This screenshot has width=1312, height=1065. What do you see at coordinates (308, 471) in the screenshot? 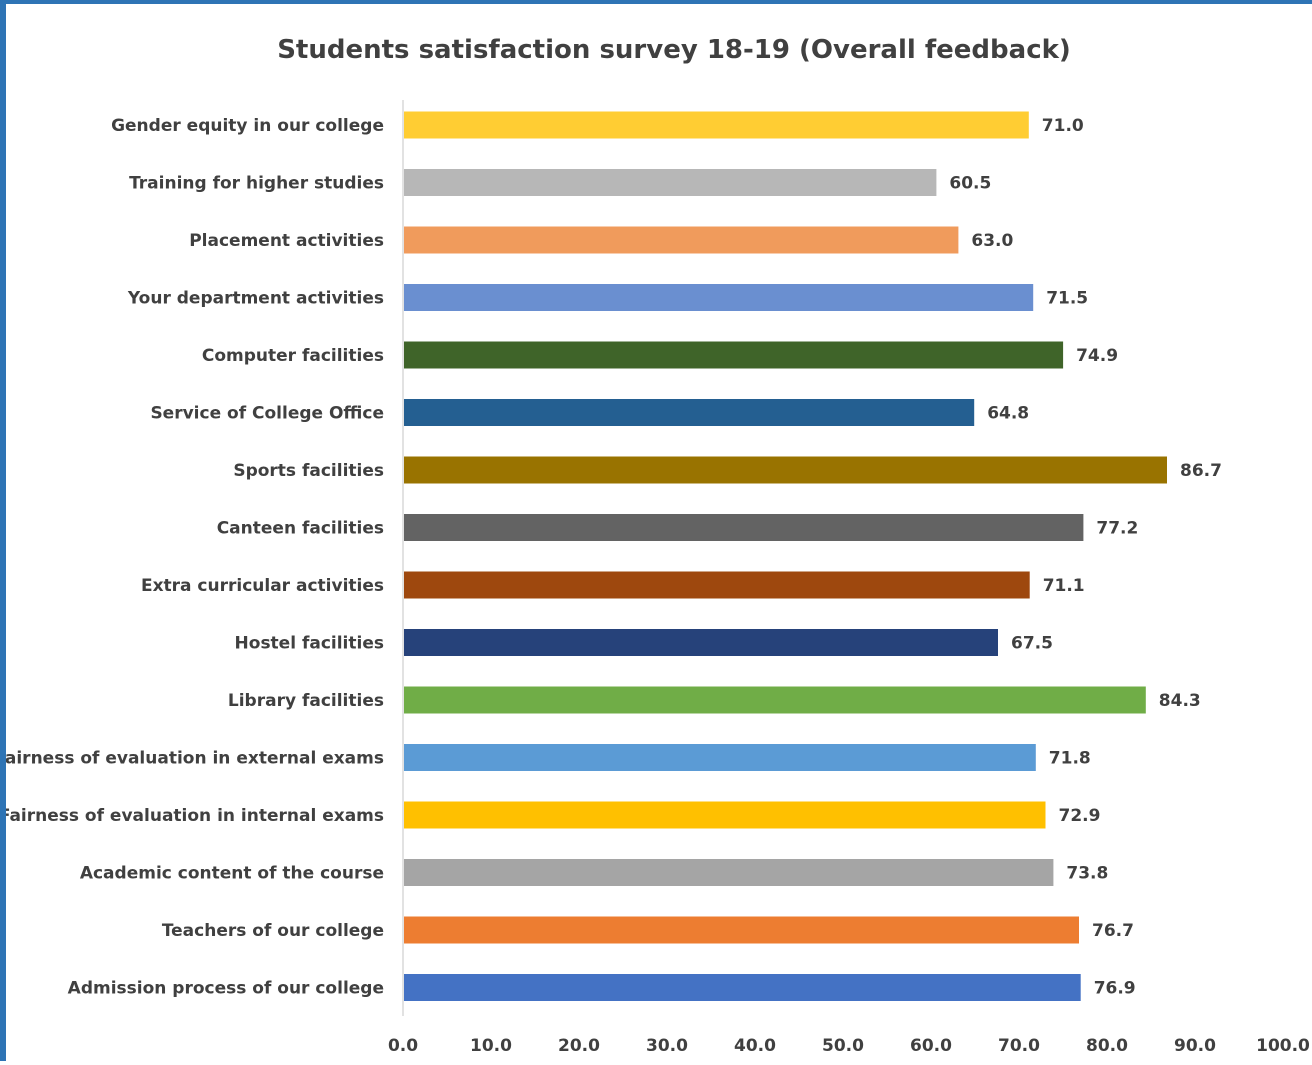
I see `category-label: Sports facilities` at bounding box center [308, 471].